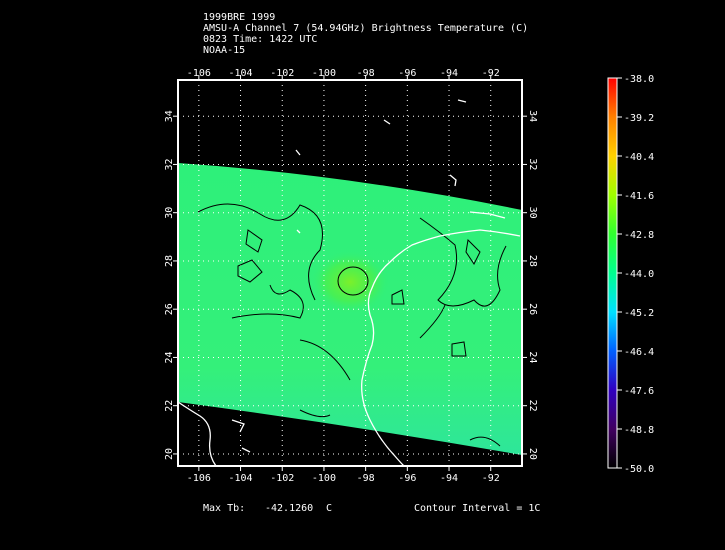 This screenshot has width=725, height=550. Describe the element at coordinates (169, 309) in the screenshot. I see `lat-label-left: 26` at that location.